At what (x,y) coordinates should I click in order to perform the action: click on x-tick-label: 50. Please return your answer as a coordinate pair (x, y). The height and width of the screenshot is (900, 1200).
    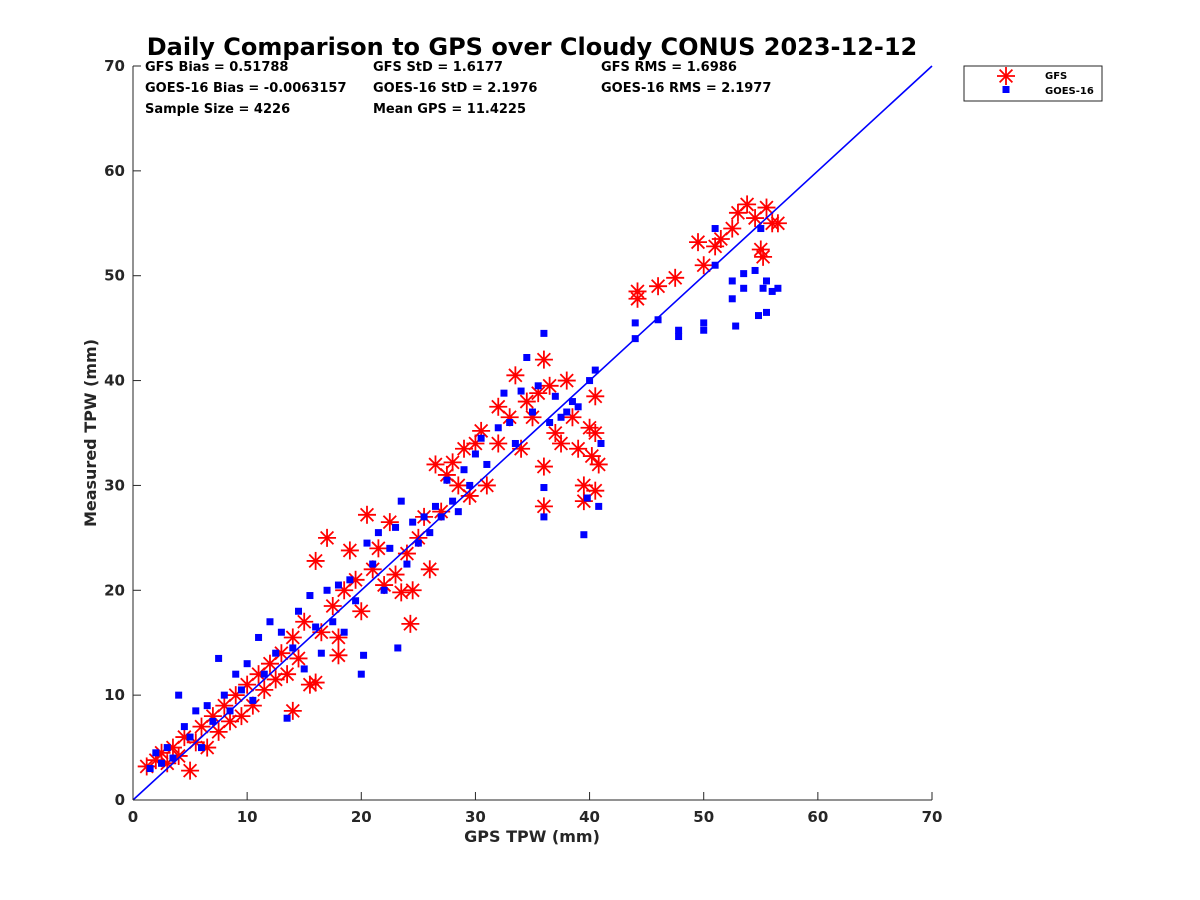
    Looking at the image, I should click on (703, 817).